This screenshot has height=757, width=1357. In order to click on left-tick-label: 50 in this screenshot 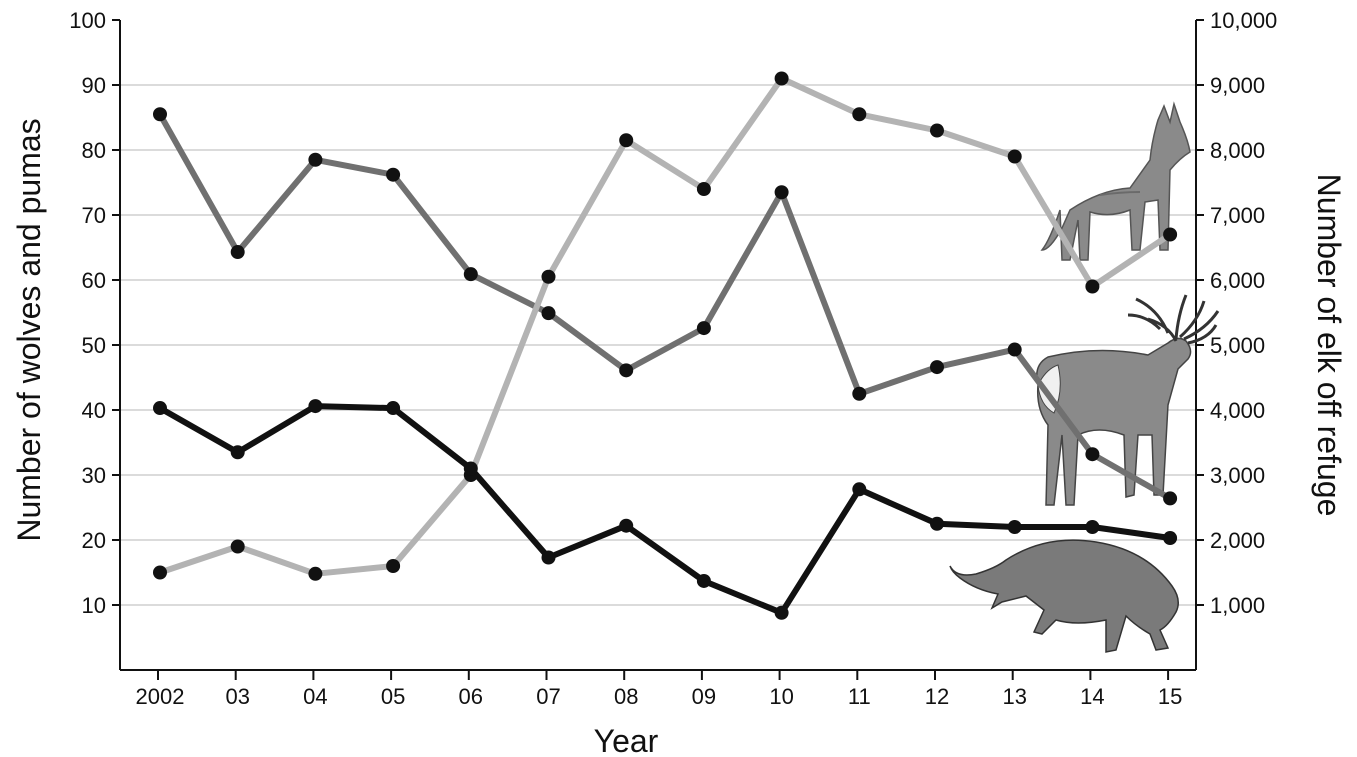, I will do `click(94, 345)`.